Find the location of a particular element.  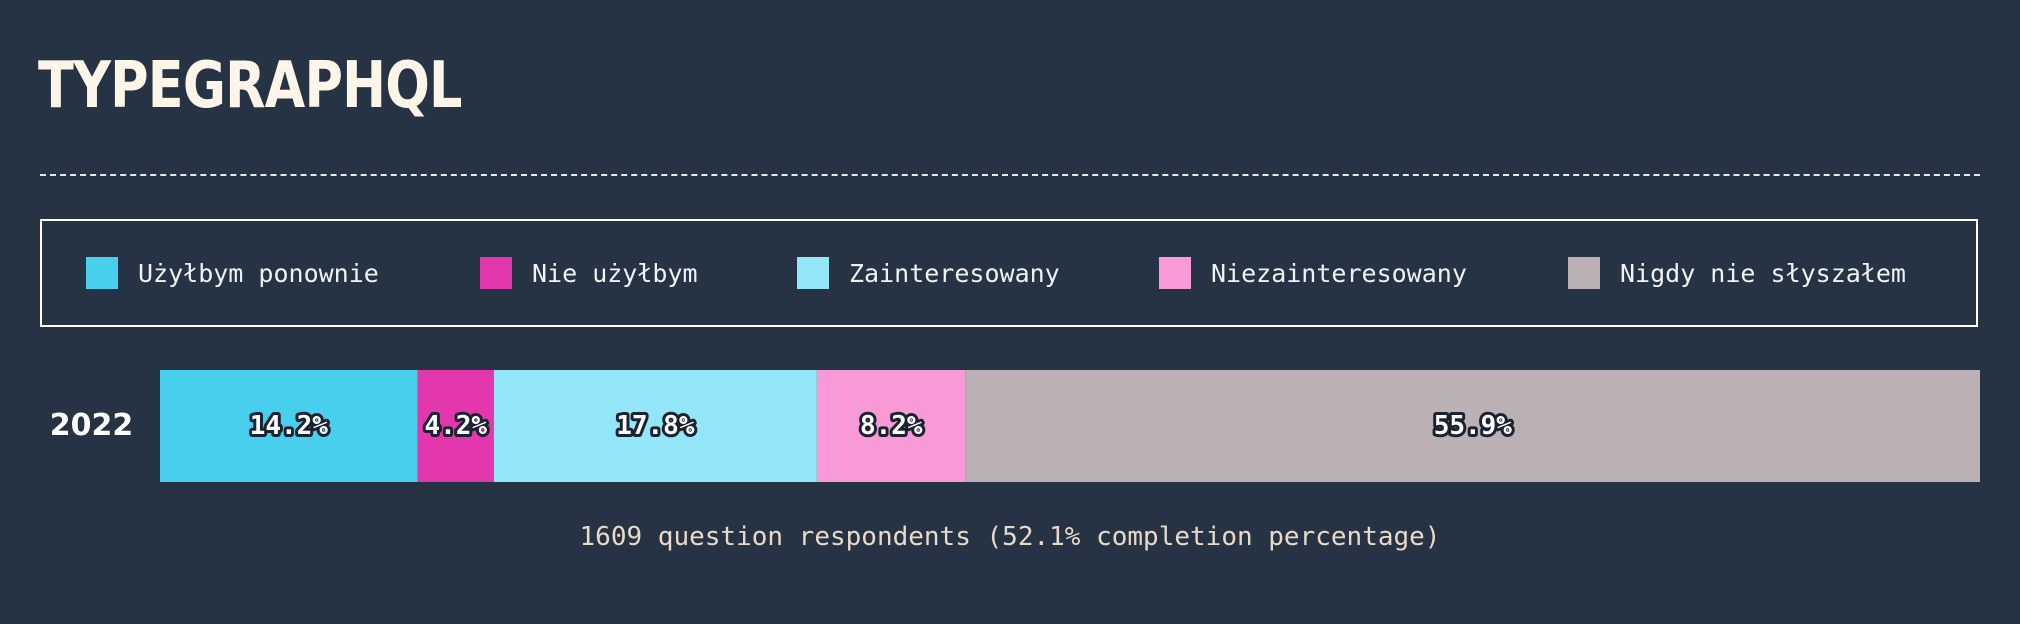

legend-item-niezainteresowany: Niezainteresowany is located at coordinates (1313, 273).